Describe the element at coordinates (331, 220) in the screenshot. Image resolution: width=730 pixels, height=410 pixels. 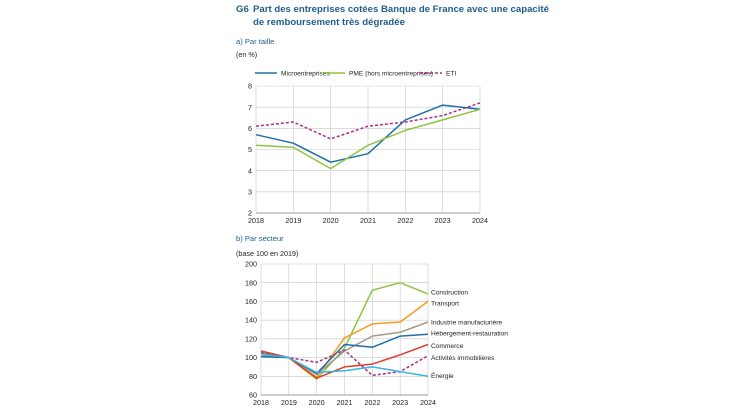
I see `panel-a-x-tick-label: 2020` at that location.